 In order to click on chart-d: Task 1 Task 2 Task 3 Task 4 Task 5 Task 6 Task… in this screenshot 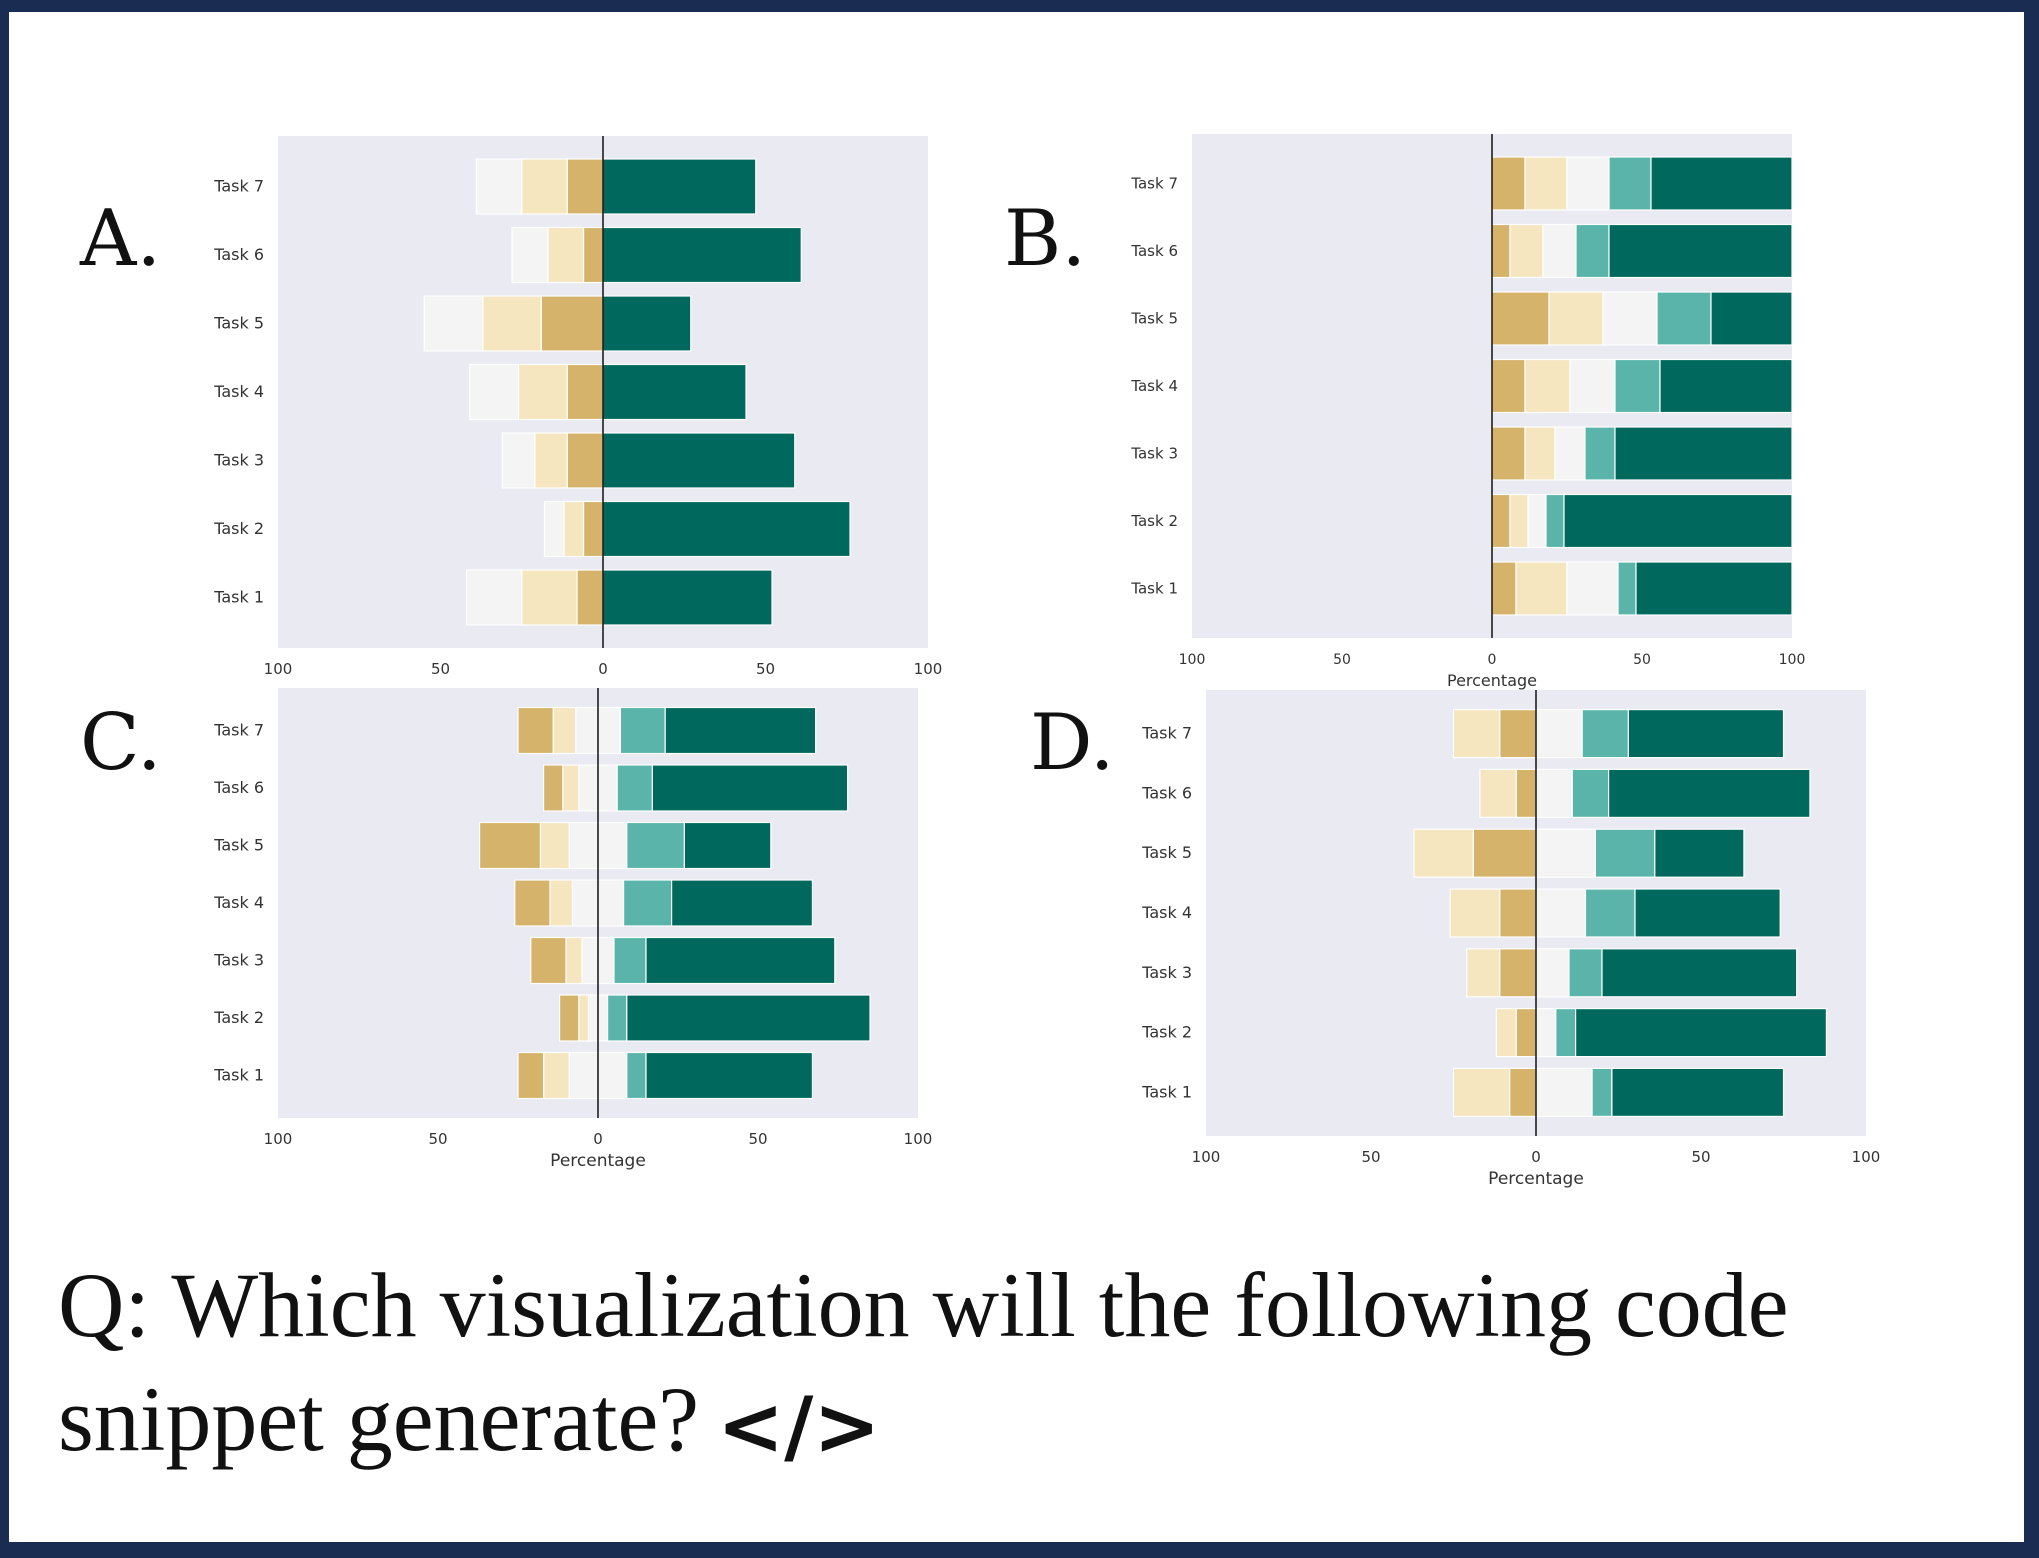, I will do `click(1511, 939)`.